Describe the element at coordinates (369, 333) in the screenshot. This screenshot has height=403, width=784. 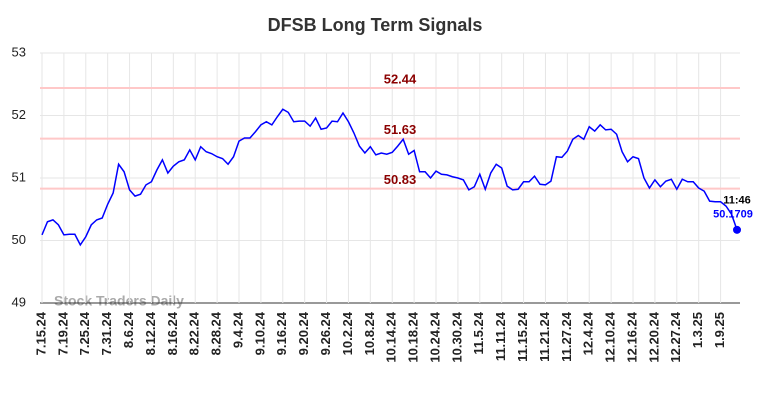
I see `x-tick-label: 10.8.24` at that location.